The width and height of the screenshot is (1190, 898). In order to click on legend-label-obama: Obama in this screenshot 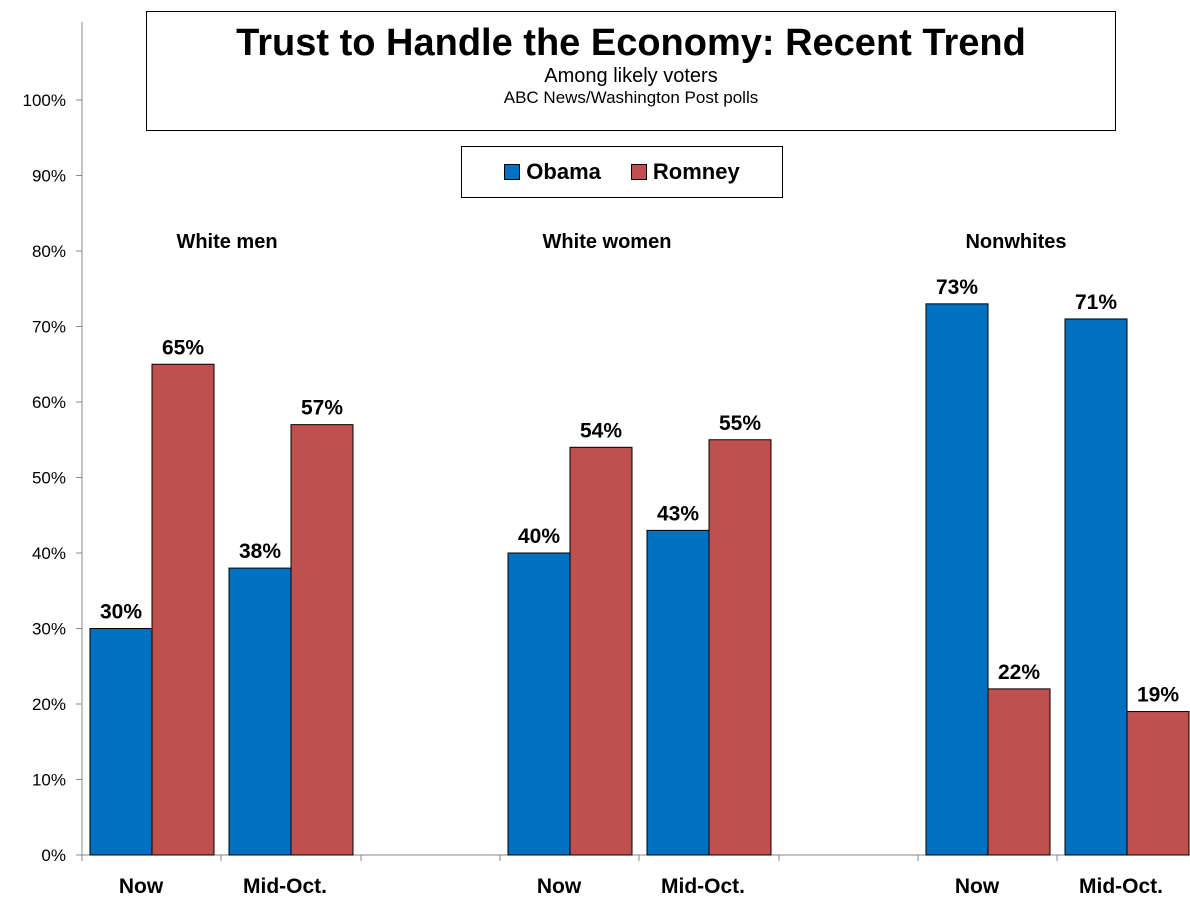, I will do `click(563, 171)`.